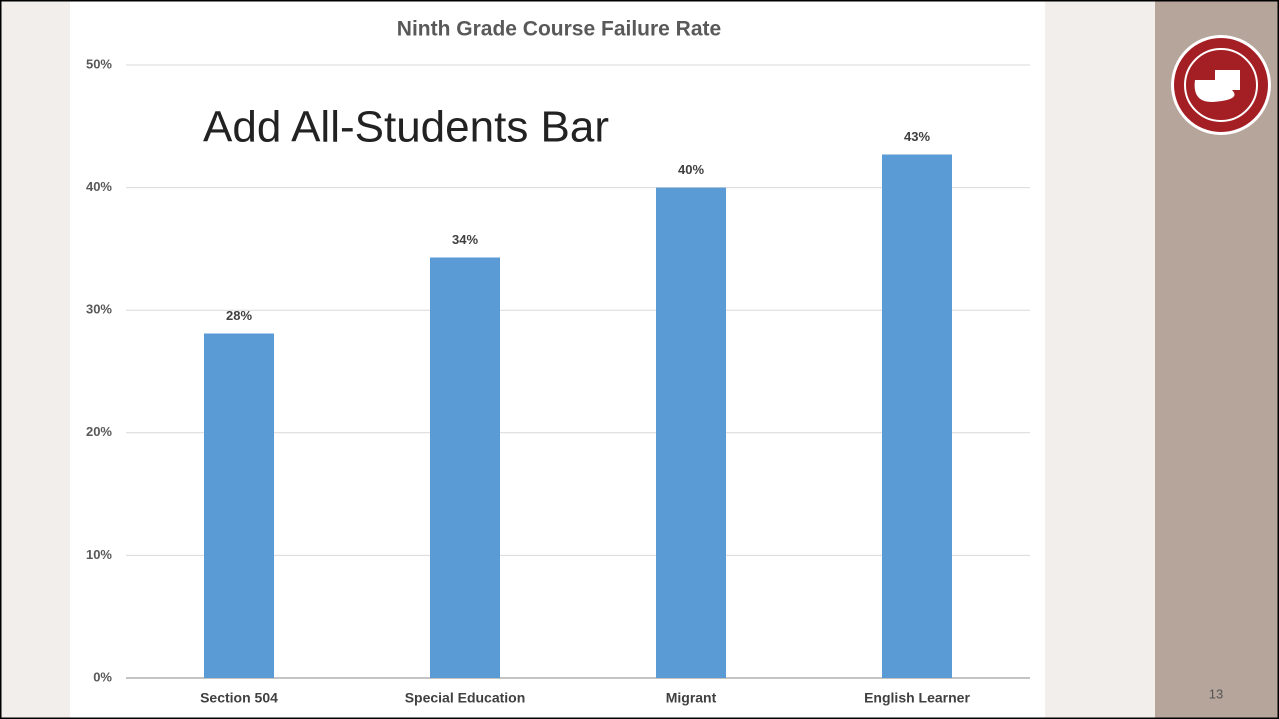 Image resolution: width=1279 pixels, height=719 pixels. I want to click on y-tick-label: 20%, so click(99, 431).